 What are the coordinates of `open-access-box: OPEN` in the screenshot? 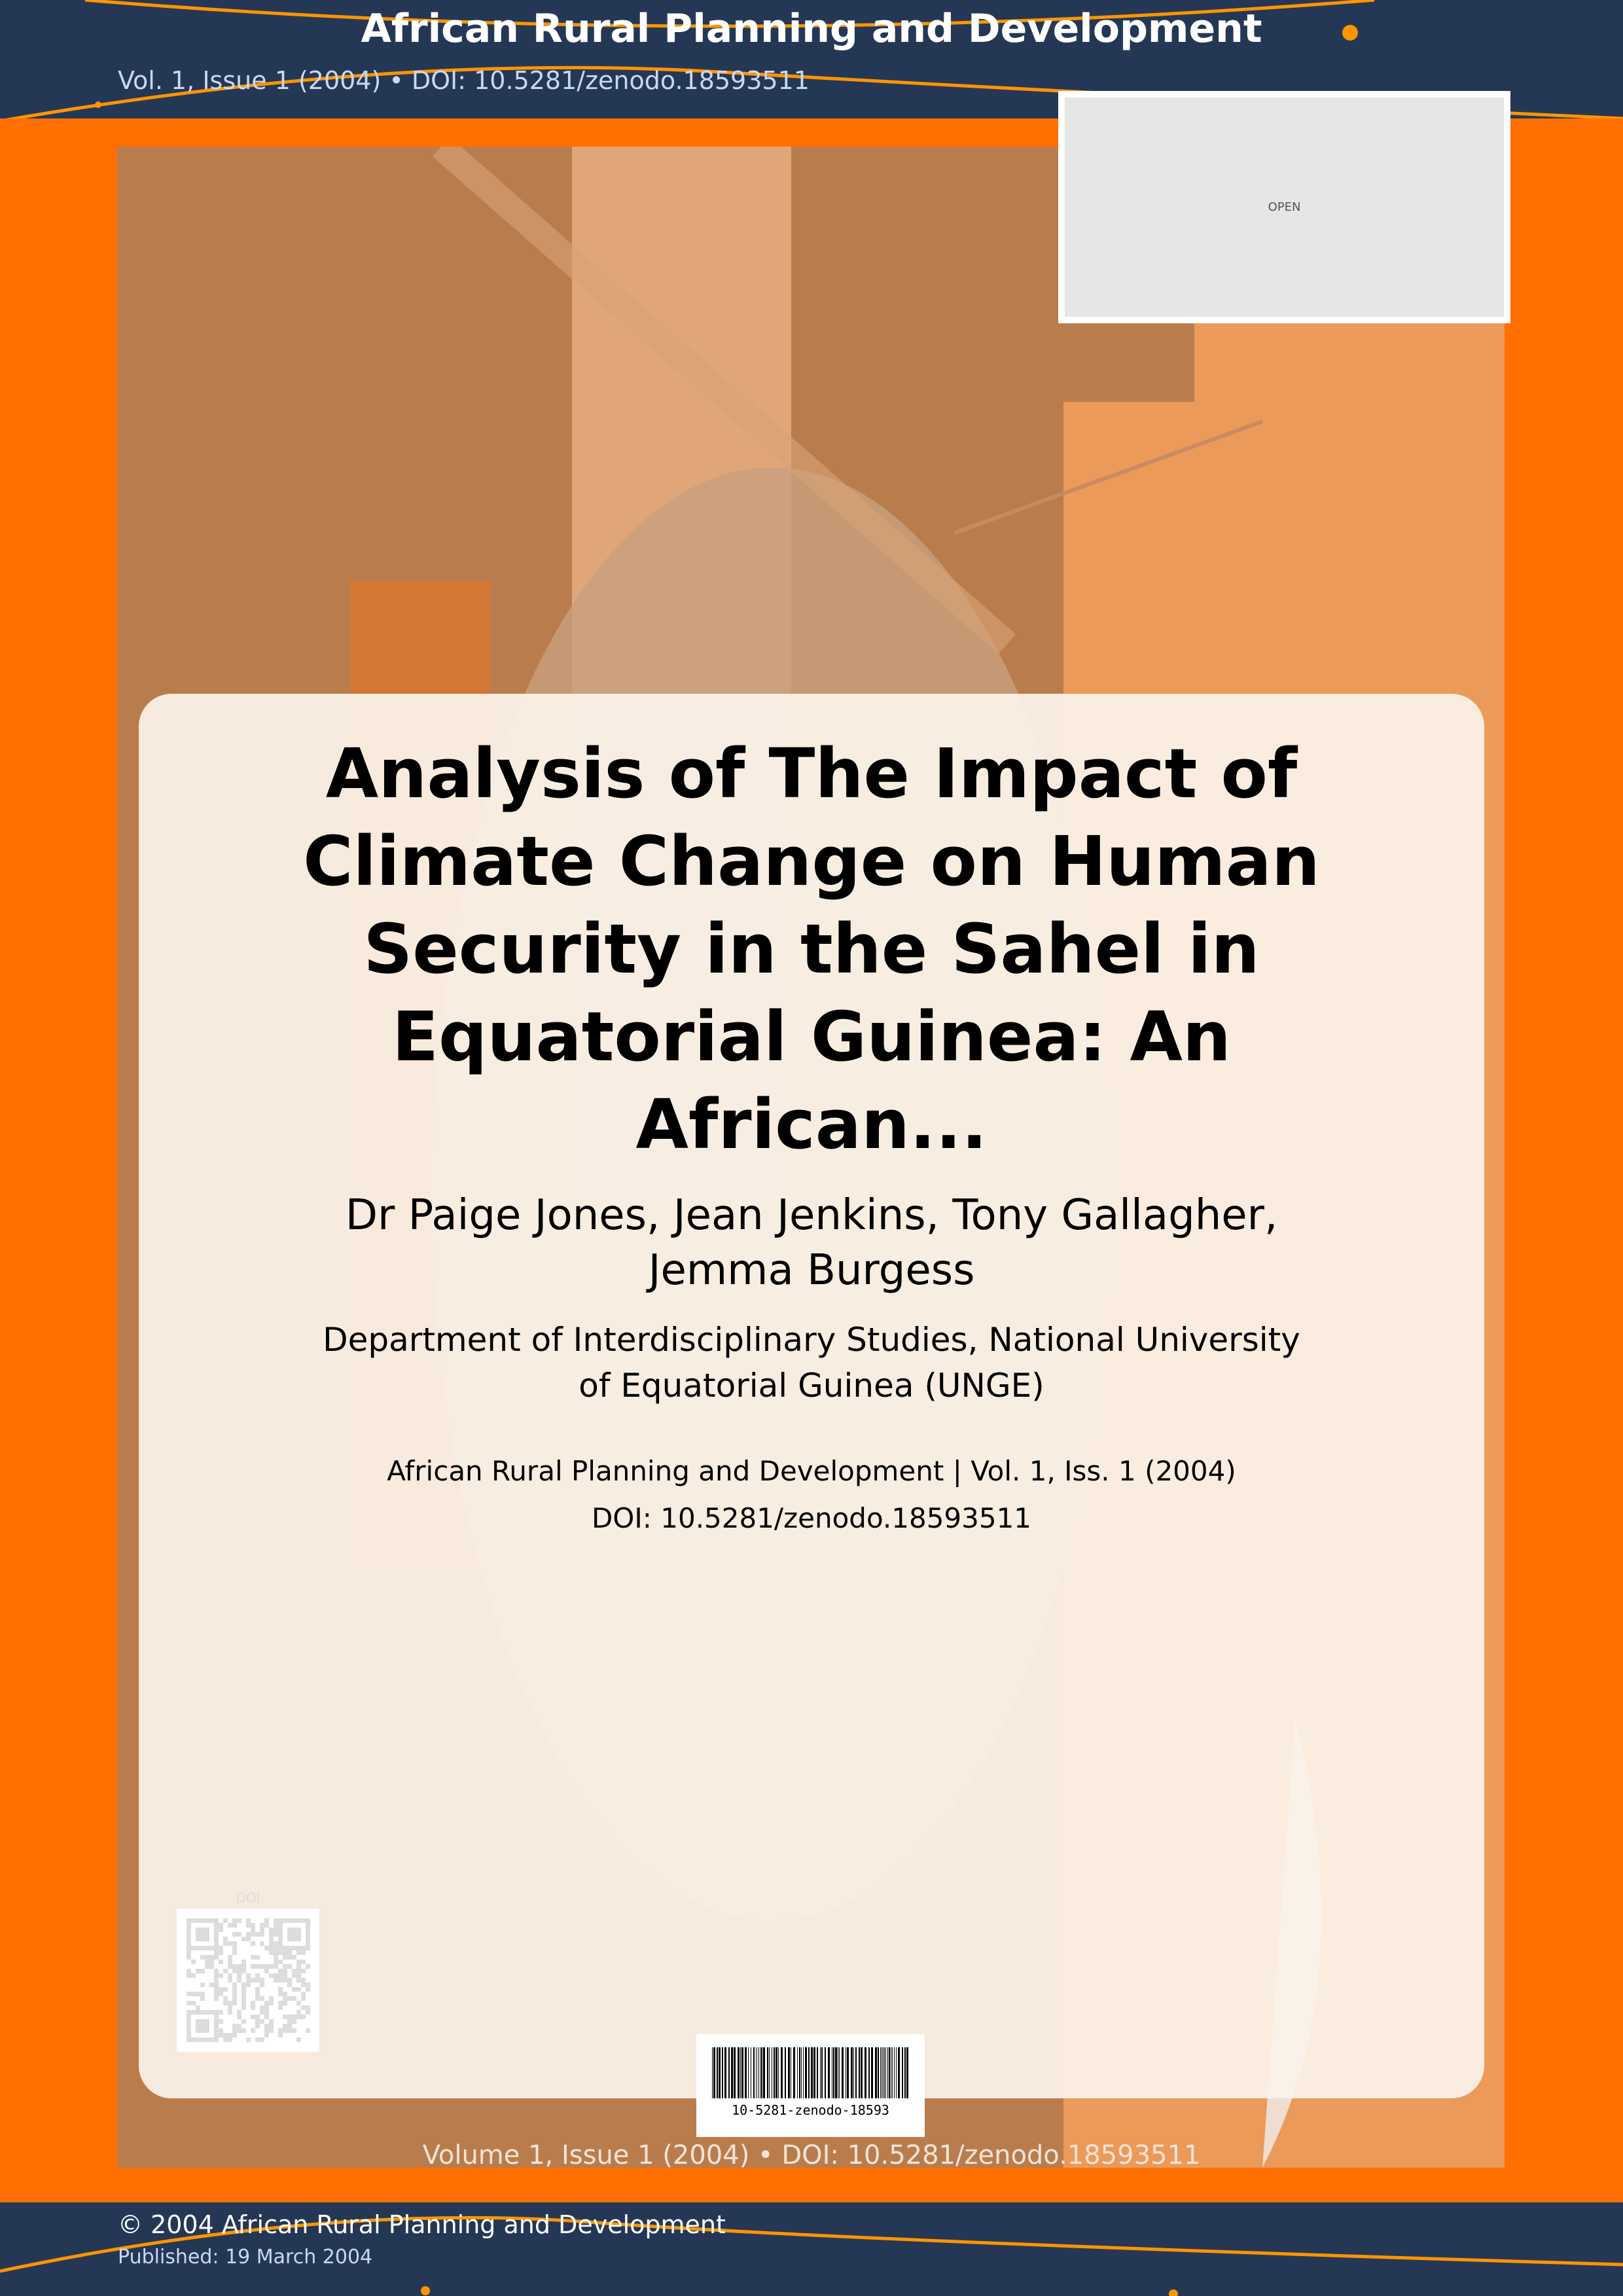 It's located at (1284, 207).